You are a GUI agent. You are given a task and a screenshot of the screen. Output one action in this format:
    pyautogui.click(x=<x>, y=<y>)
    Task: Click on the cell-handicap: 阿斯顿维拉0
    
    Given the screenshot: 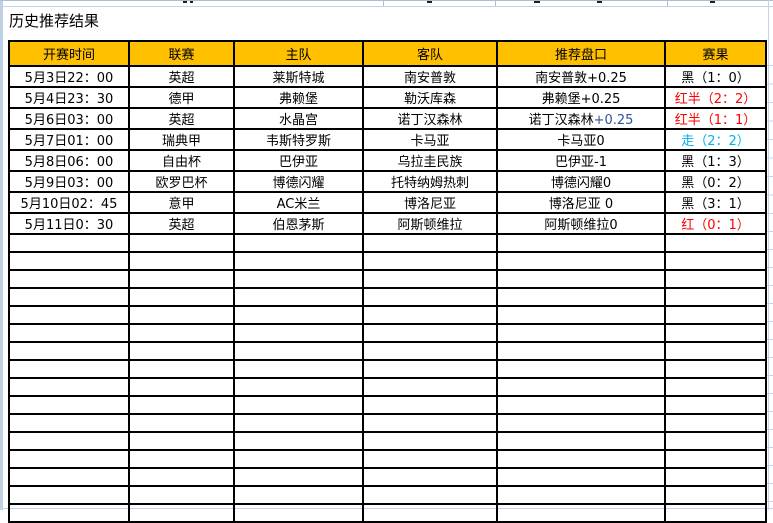 What is the action you would take?
    pyautogui.click(x=581, y=223)
    